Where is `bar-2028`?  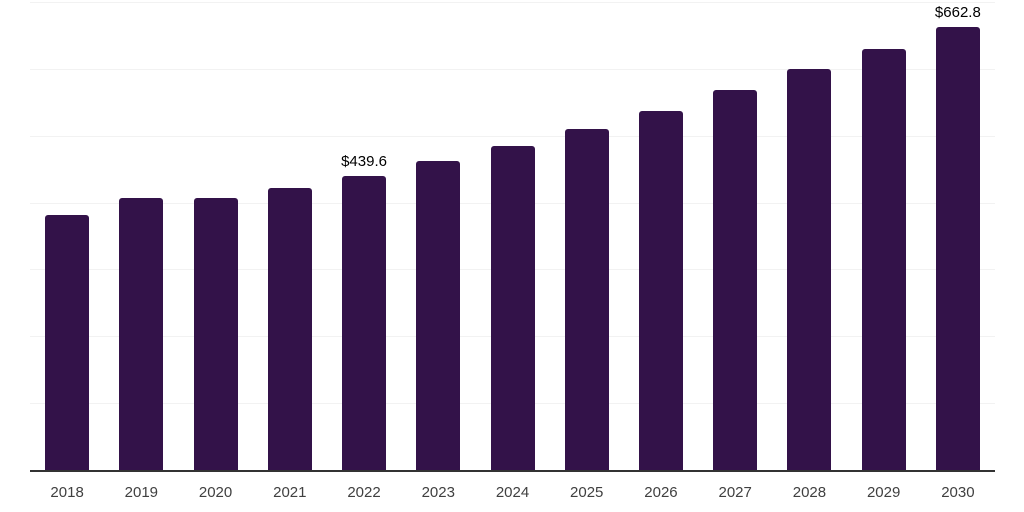
bar-2028 is located at coordinates (809, 269).